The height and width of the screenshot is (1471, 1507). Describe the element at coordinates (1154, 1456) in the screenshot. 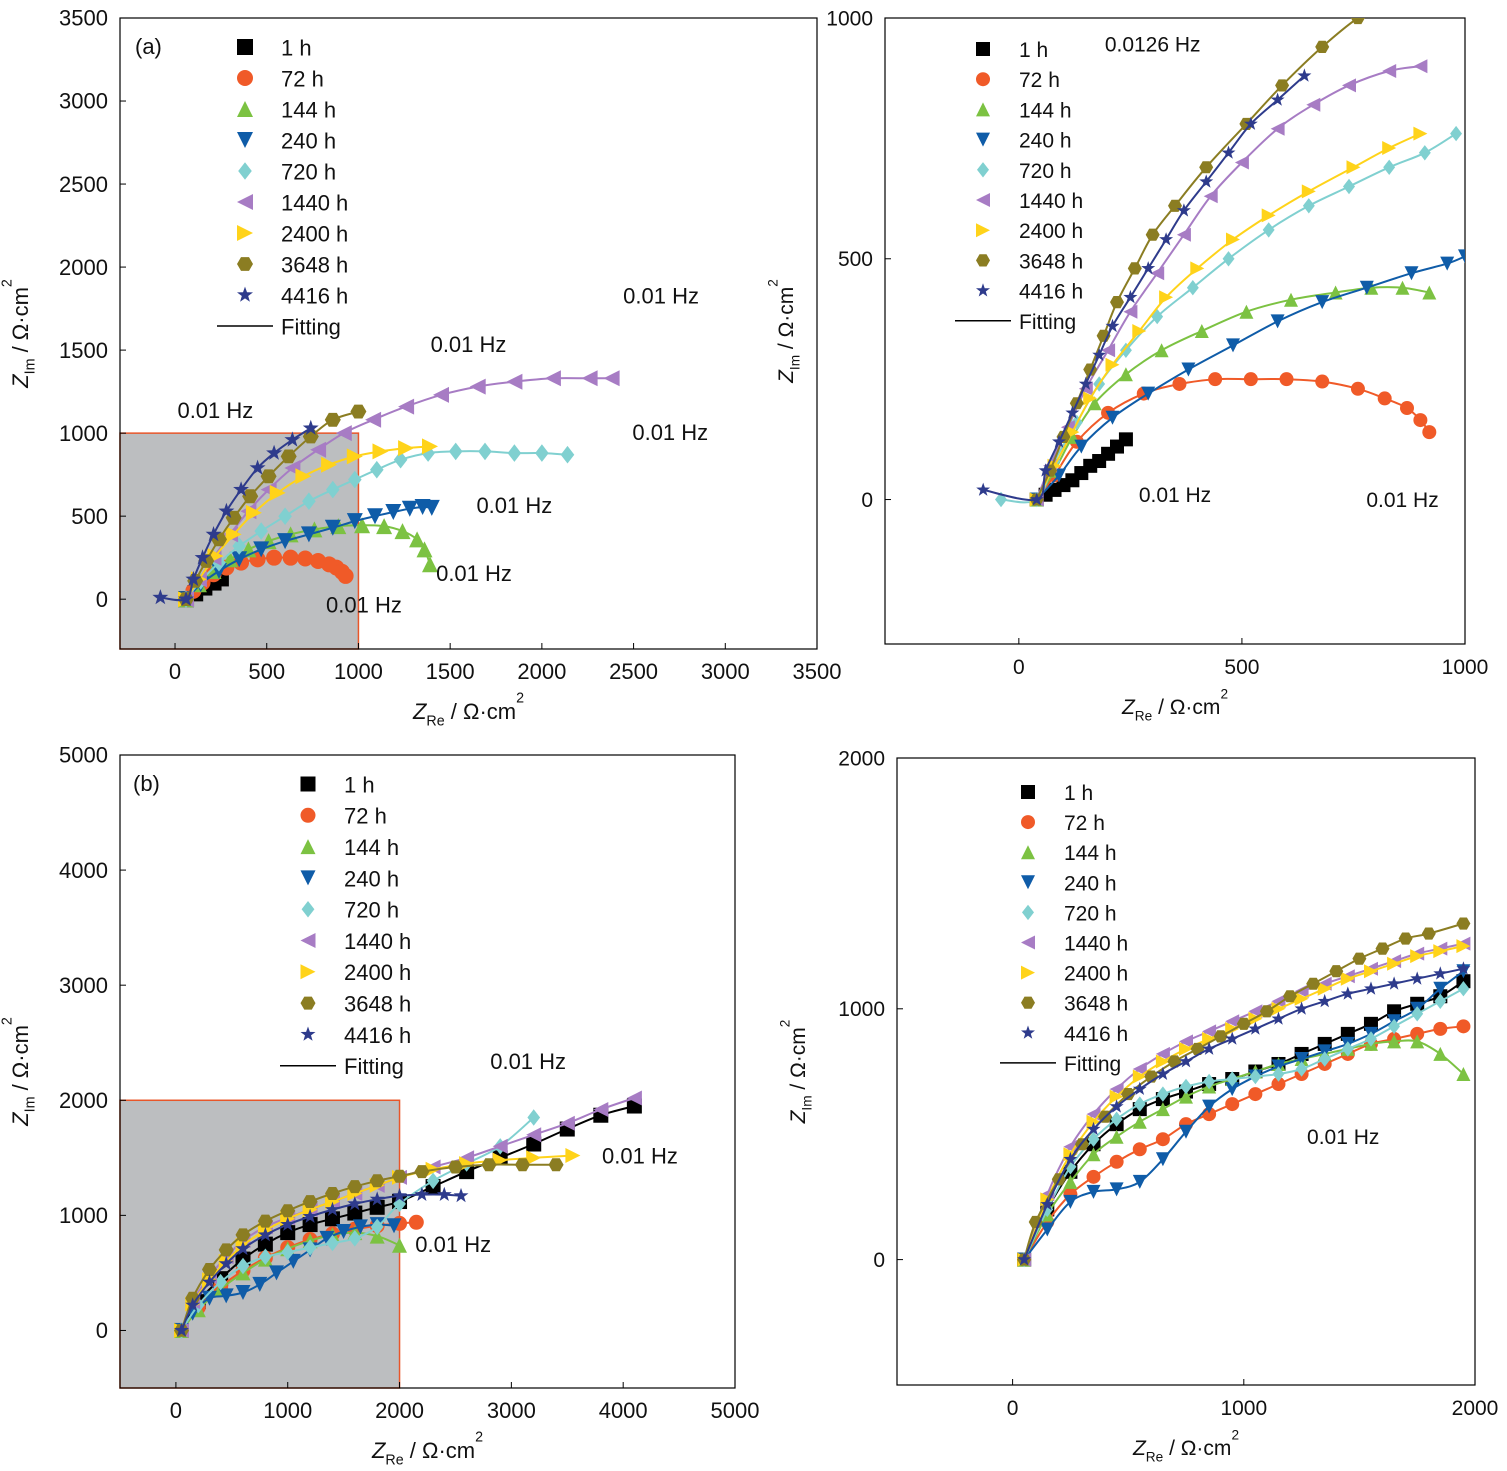

I see `axis-title-part: Re` at that location.